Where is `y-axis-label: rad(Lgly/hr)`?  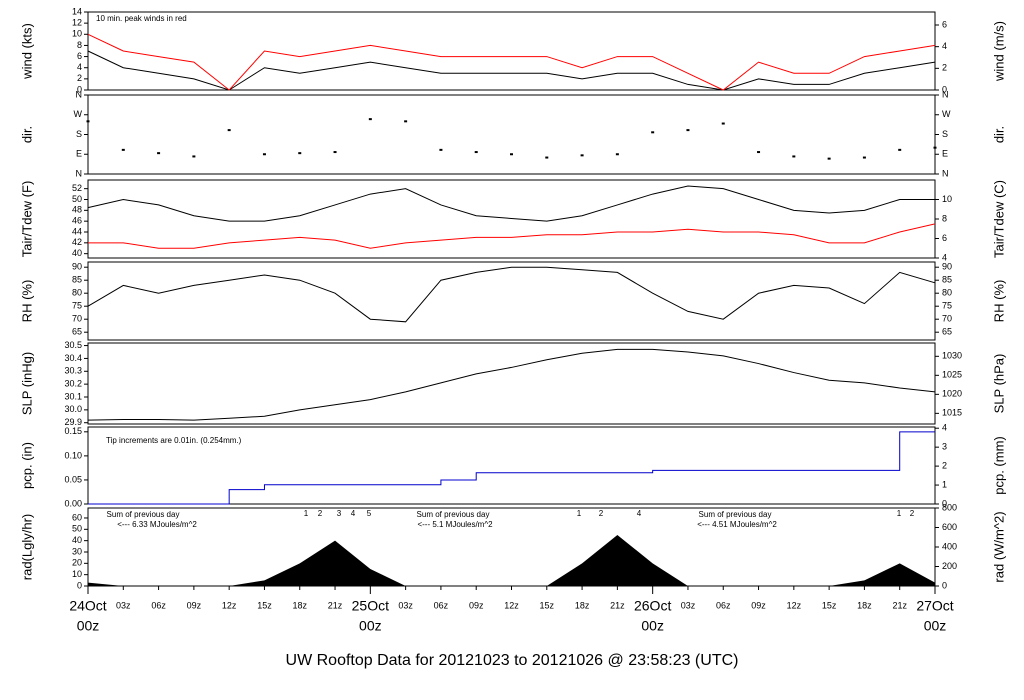 y-axis-label: rad(Lgly/hr) is located at coordinates (26, 547).